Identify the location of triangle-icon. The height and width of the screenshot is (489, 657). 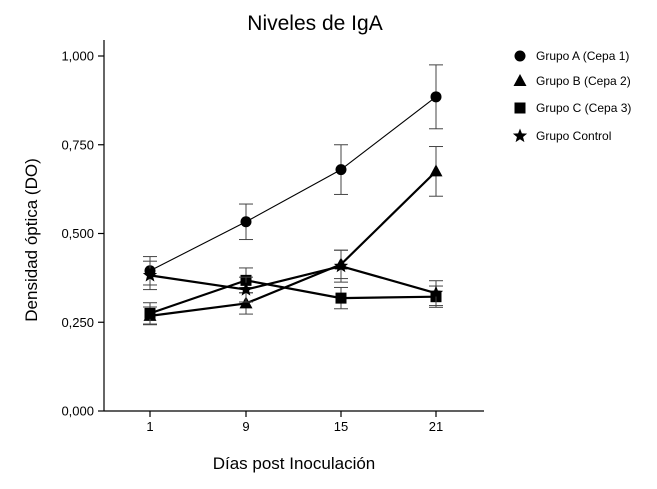
(520, 80).